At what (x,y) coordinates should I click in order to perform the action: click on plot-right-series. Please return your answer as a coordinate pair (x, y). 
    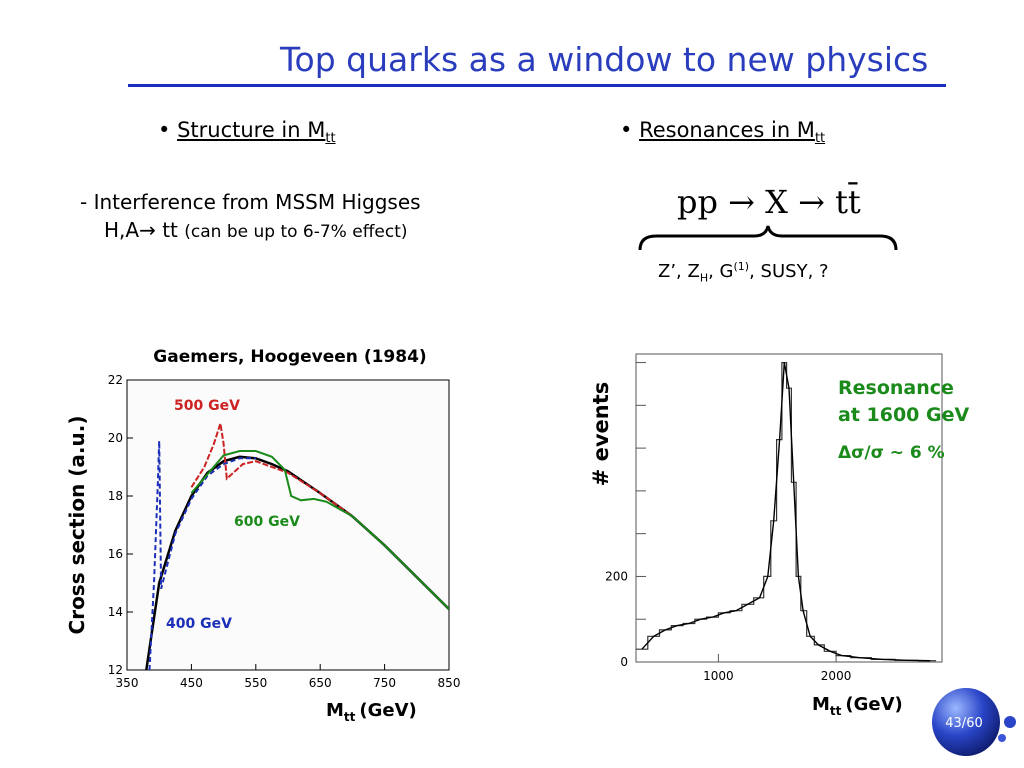
    Looking at the image, I should click on (786, 512).